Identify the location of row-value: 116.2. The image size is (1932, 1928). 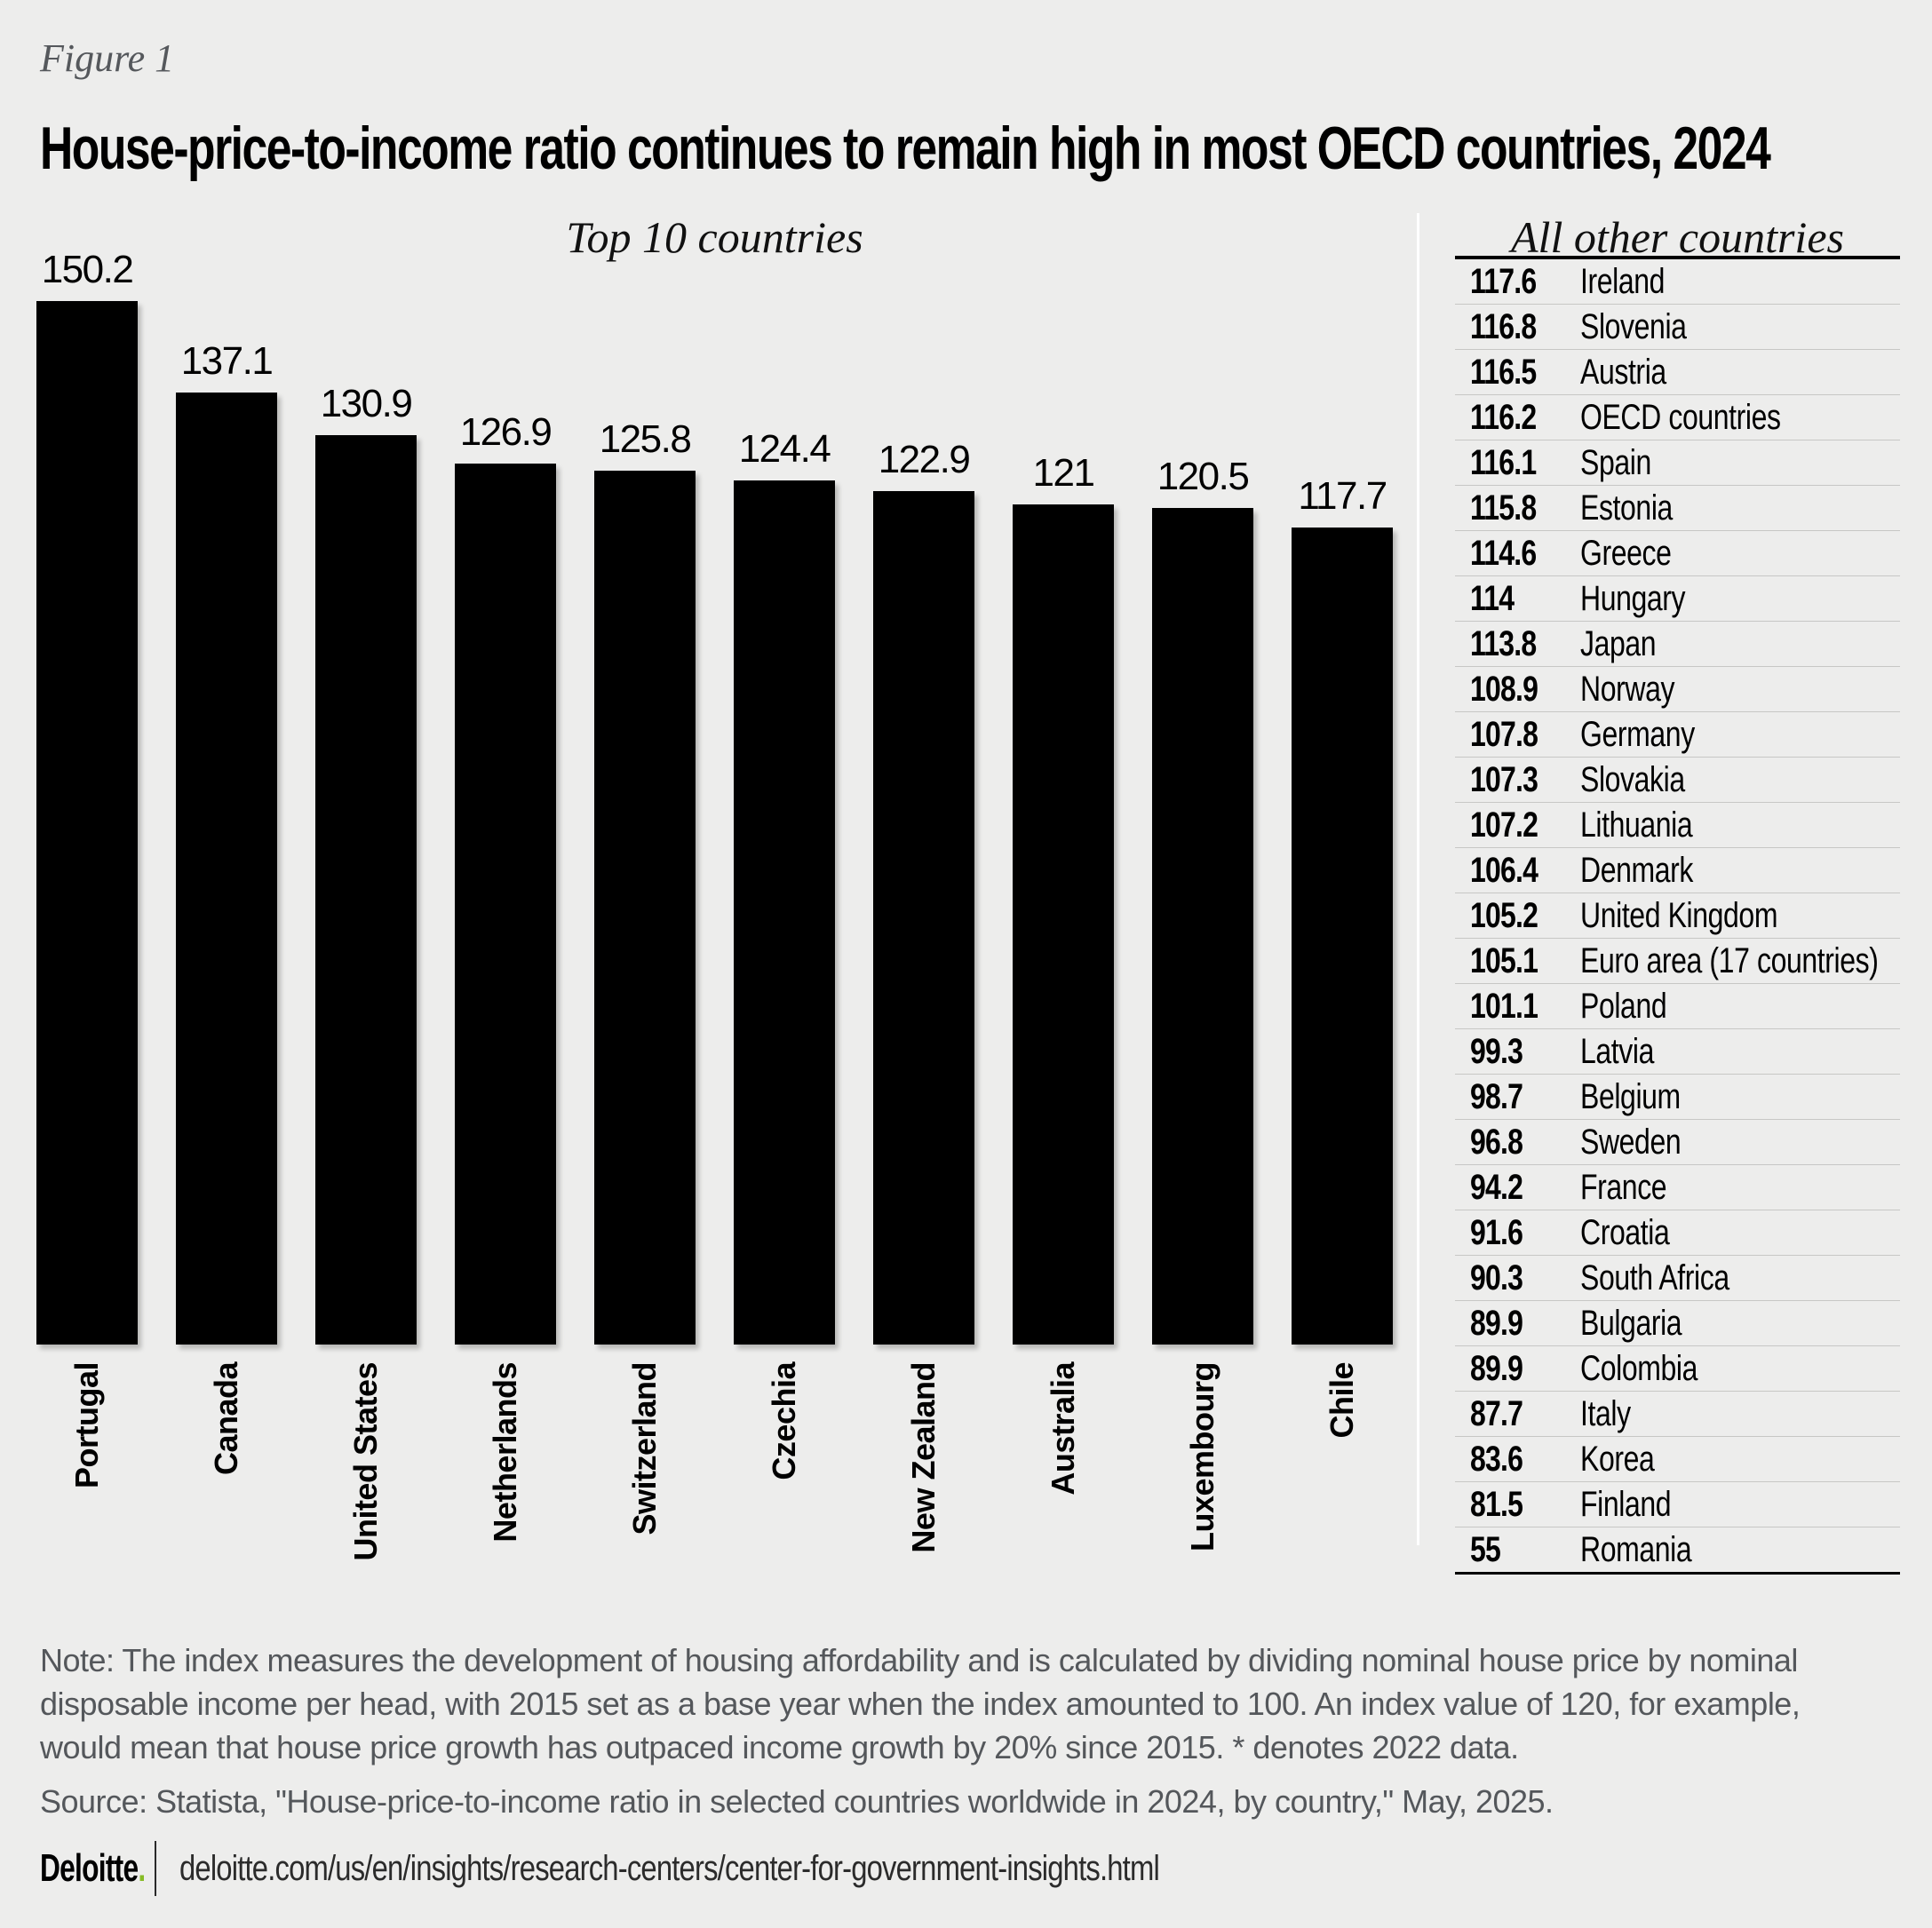
(1517, 418).